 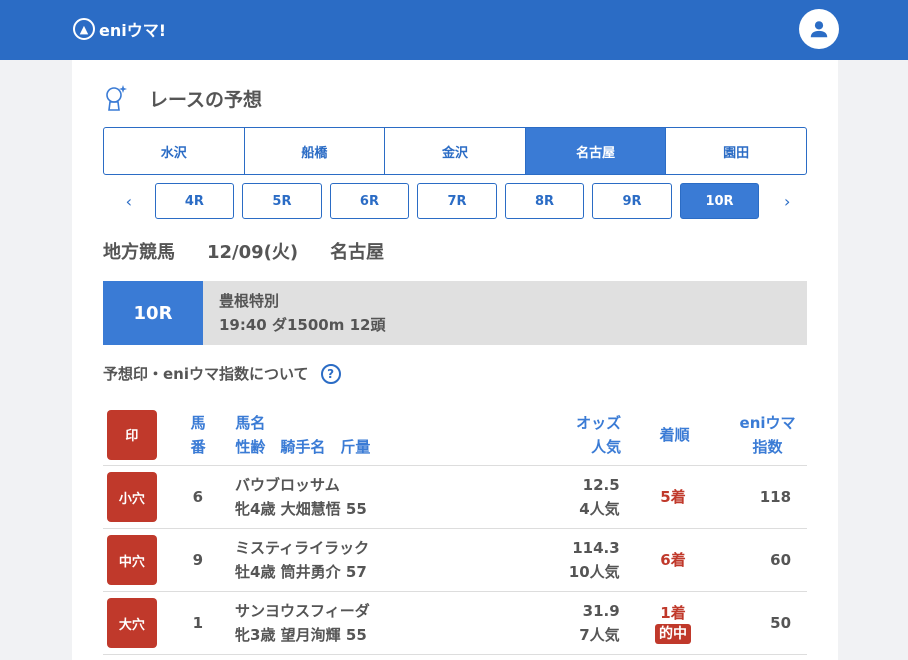 What do you see at coordinates (719, 201) in the screenshot?
I see `race-button: 10R` at bounding box center [719, 201].